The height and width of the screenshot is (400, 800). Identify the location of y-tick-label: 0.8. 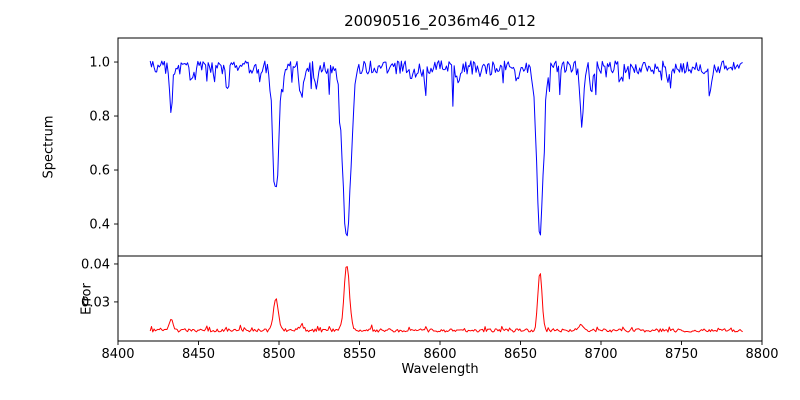
(99, 117).